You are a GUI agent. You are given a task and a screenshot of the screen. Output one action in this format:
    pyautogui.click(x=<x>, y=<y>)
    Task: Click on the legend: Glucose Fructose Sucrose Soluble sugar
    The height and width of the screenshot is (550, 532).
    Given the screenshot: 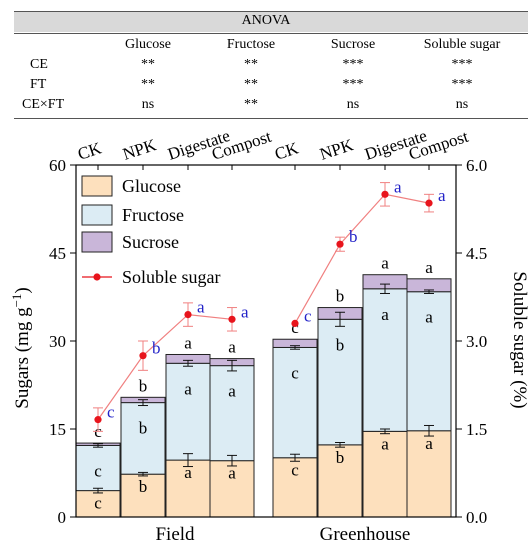 What is the action you would take?
    pyautogui.click(x=151, y=231)
    